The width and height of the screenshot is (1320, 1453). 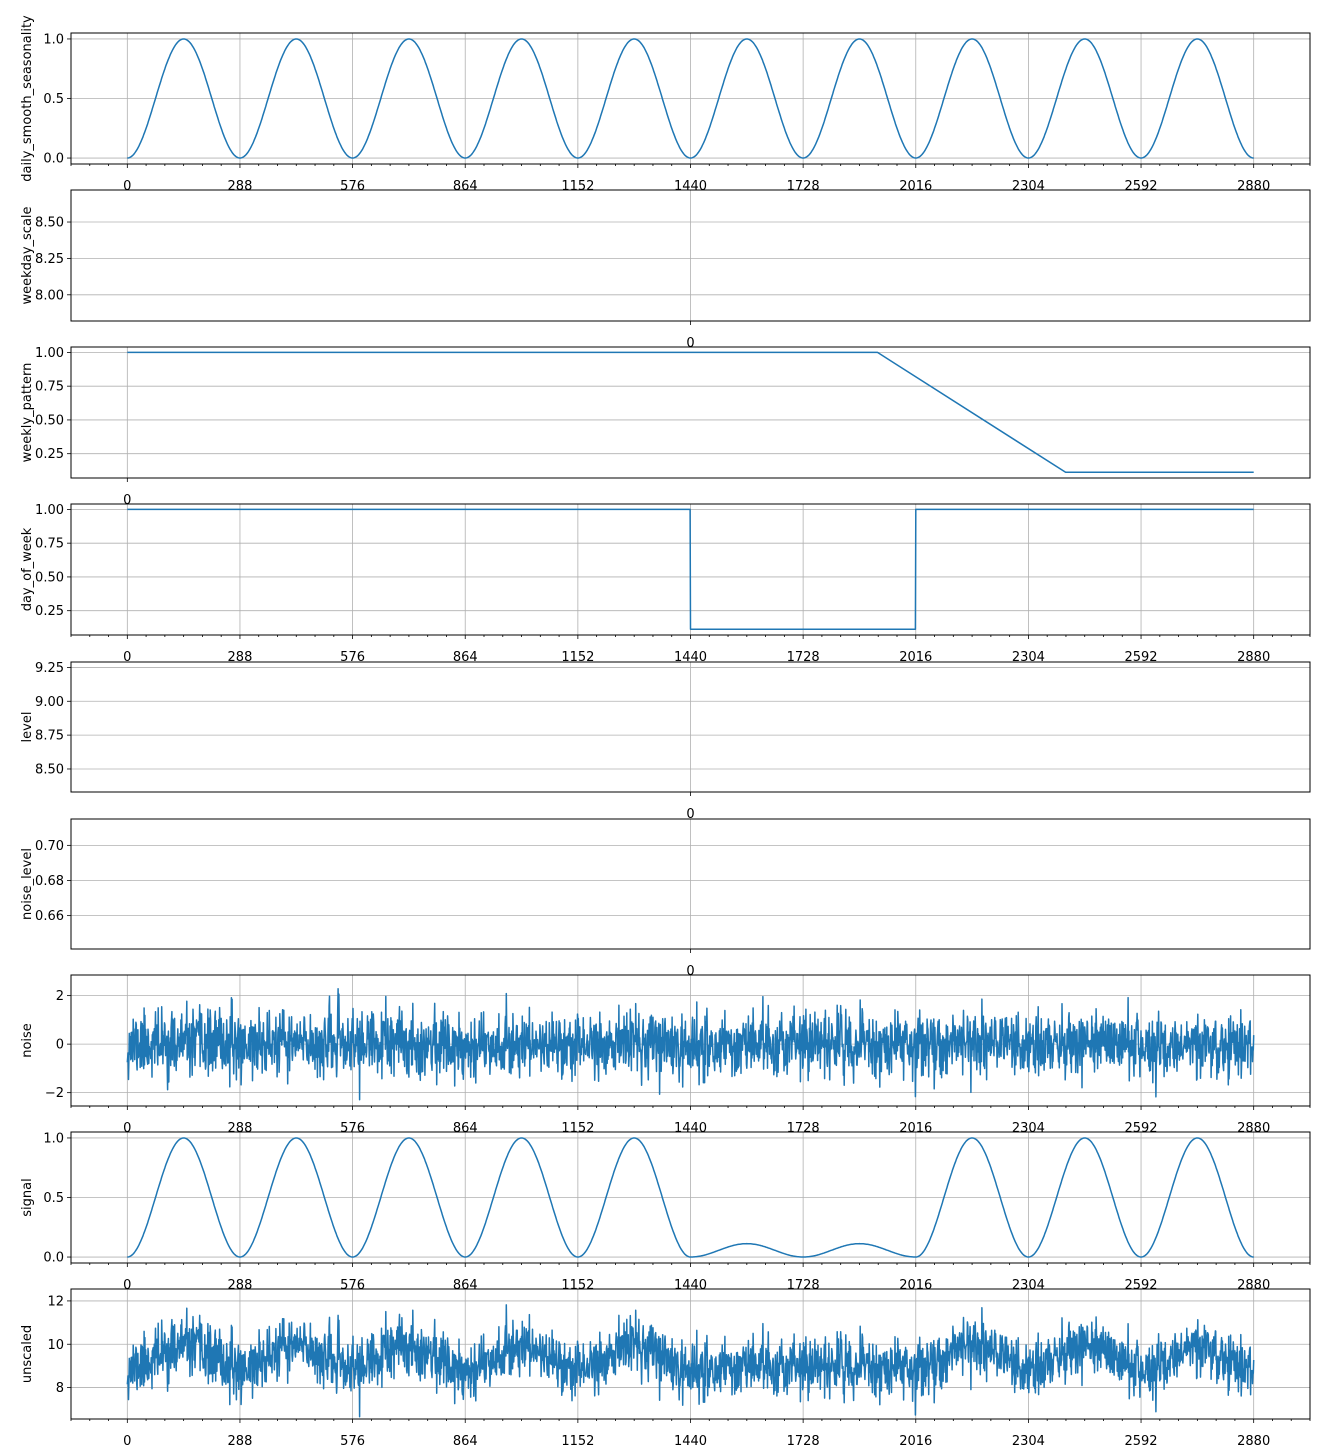 I want to click on y-axis-label: noise_level, so click(x=27, y=884).